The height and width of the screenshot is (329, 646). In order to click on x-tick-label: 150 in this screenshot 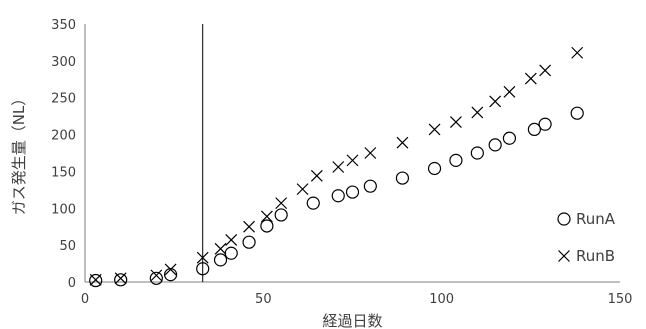, I will do `click(620, 299)`.